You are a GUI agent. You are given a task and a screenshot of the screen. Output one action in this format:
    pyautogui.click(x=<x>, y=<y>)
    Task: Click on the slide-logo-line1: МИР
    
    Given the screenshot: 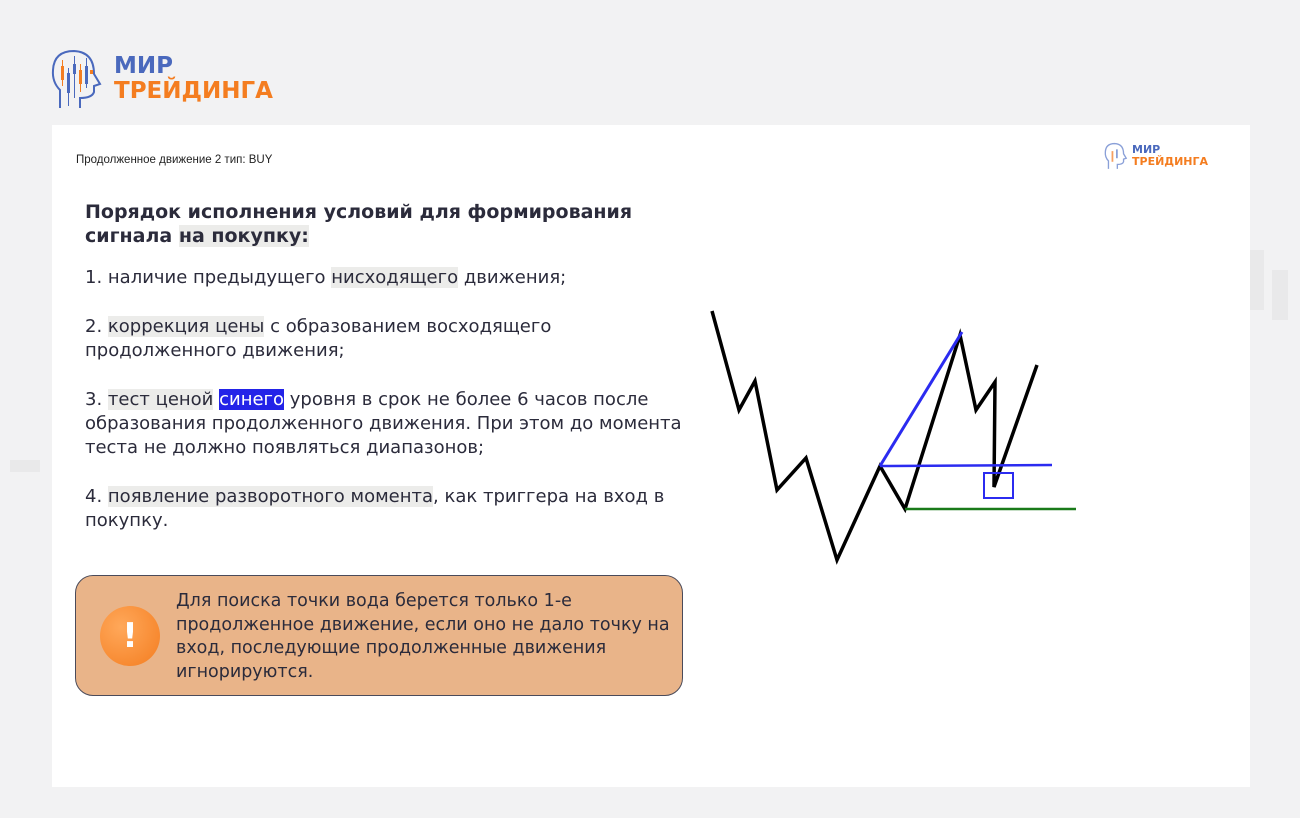 What is the action you would take?
    pyautogui.click(x=1146, y=149)
    